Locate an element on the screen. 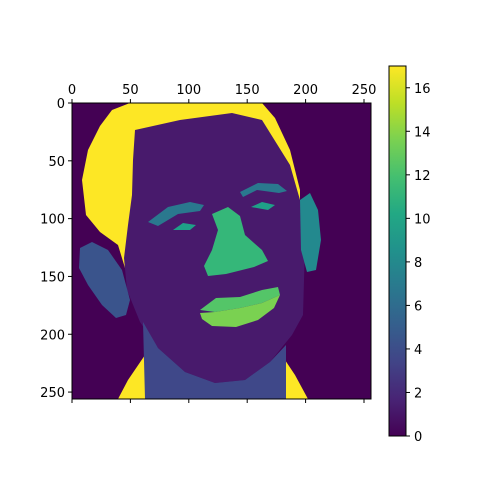 The height and width of the screenshot is (480, 480). colorbar-ticks: 0 2 4 6 8 10 12 14 16 is located at coordinates (418, 263).